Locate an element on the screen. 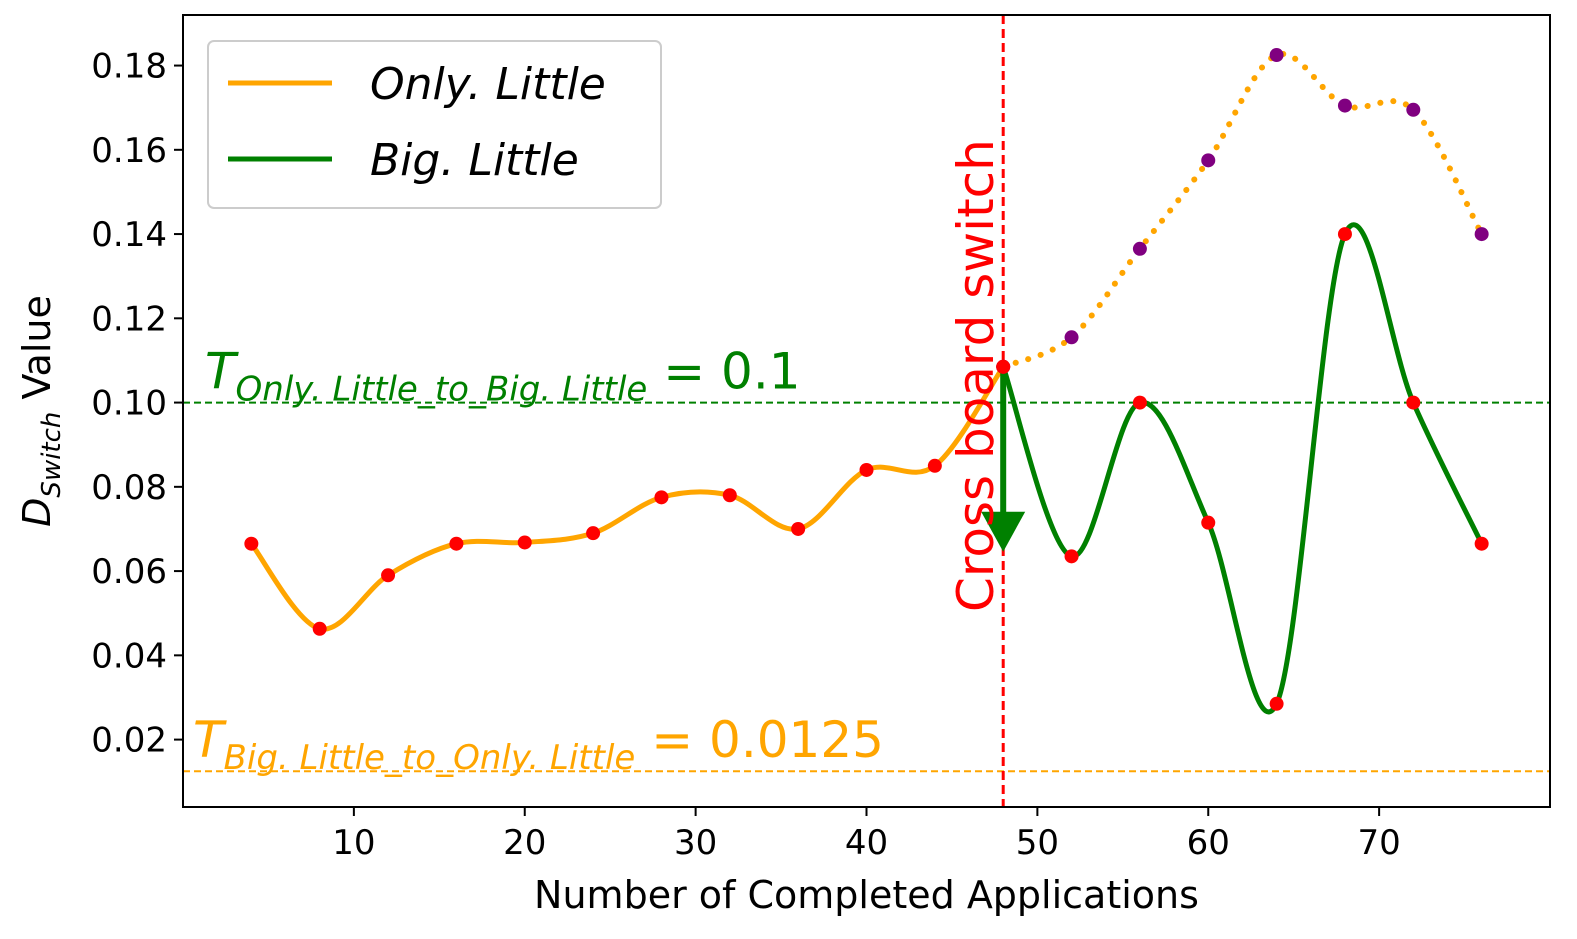 The width and height of the screenshot is (1577, 939). y-tick-label: 0.04 is located at coordinates (129, 656).